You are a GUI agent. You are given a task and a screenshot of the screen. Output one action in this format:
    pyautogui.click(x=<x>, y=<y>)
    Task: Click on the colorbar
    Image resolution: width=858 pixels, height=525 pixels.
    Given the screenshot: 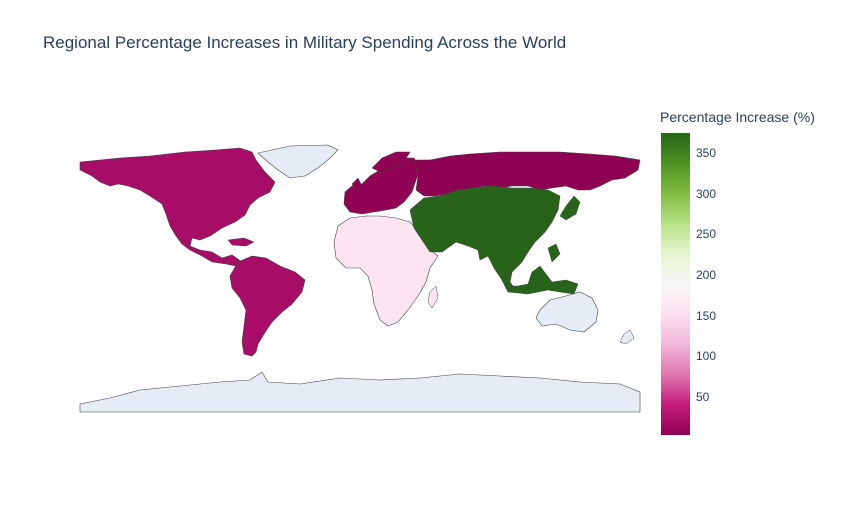 What is the action you would take?
    pyautogui.click(x=675, y=284)
    